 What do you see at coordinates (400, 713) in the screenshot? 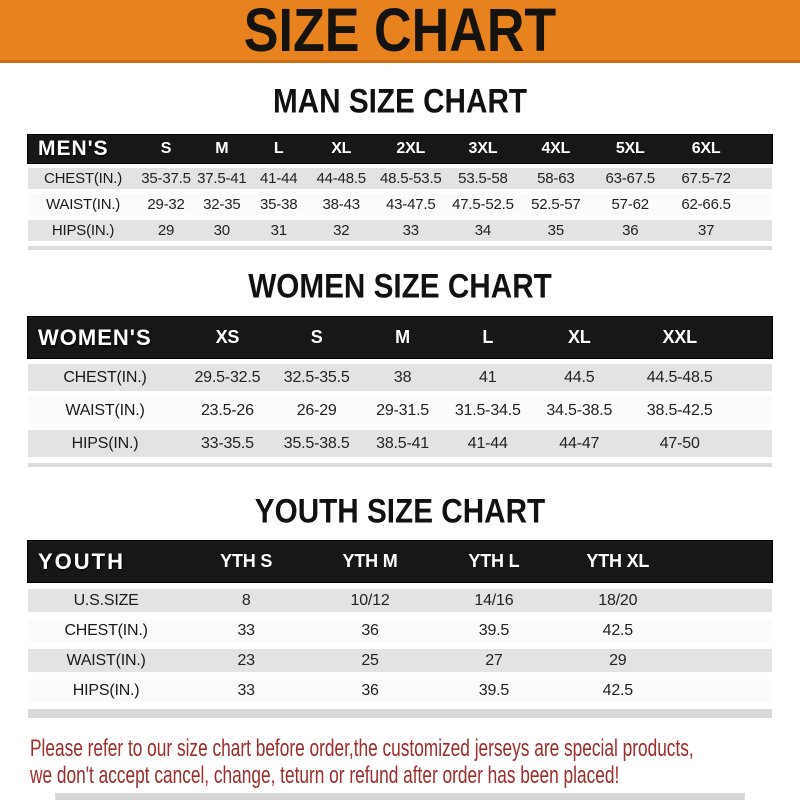
I see `youth-table-divider` at bounding box center [400, 713].